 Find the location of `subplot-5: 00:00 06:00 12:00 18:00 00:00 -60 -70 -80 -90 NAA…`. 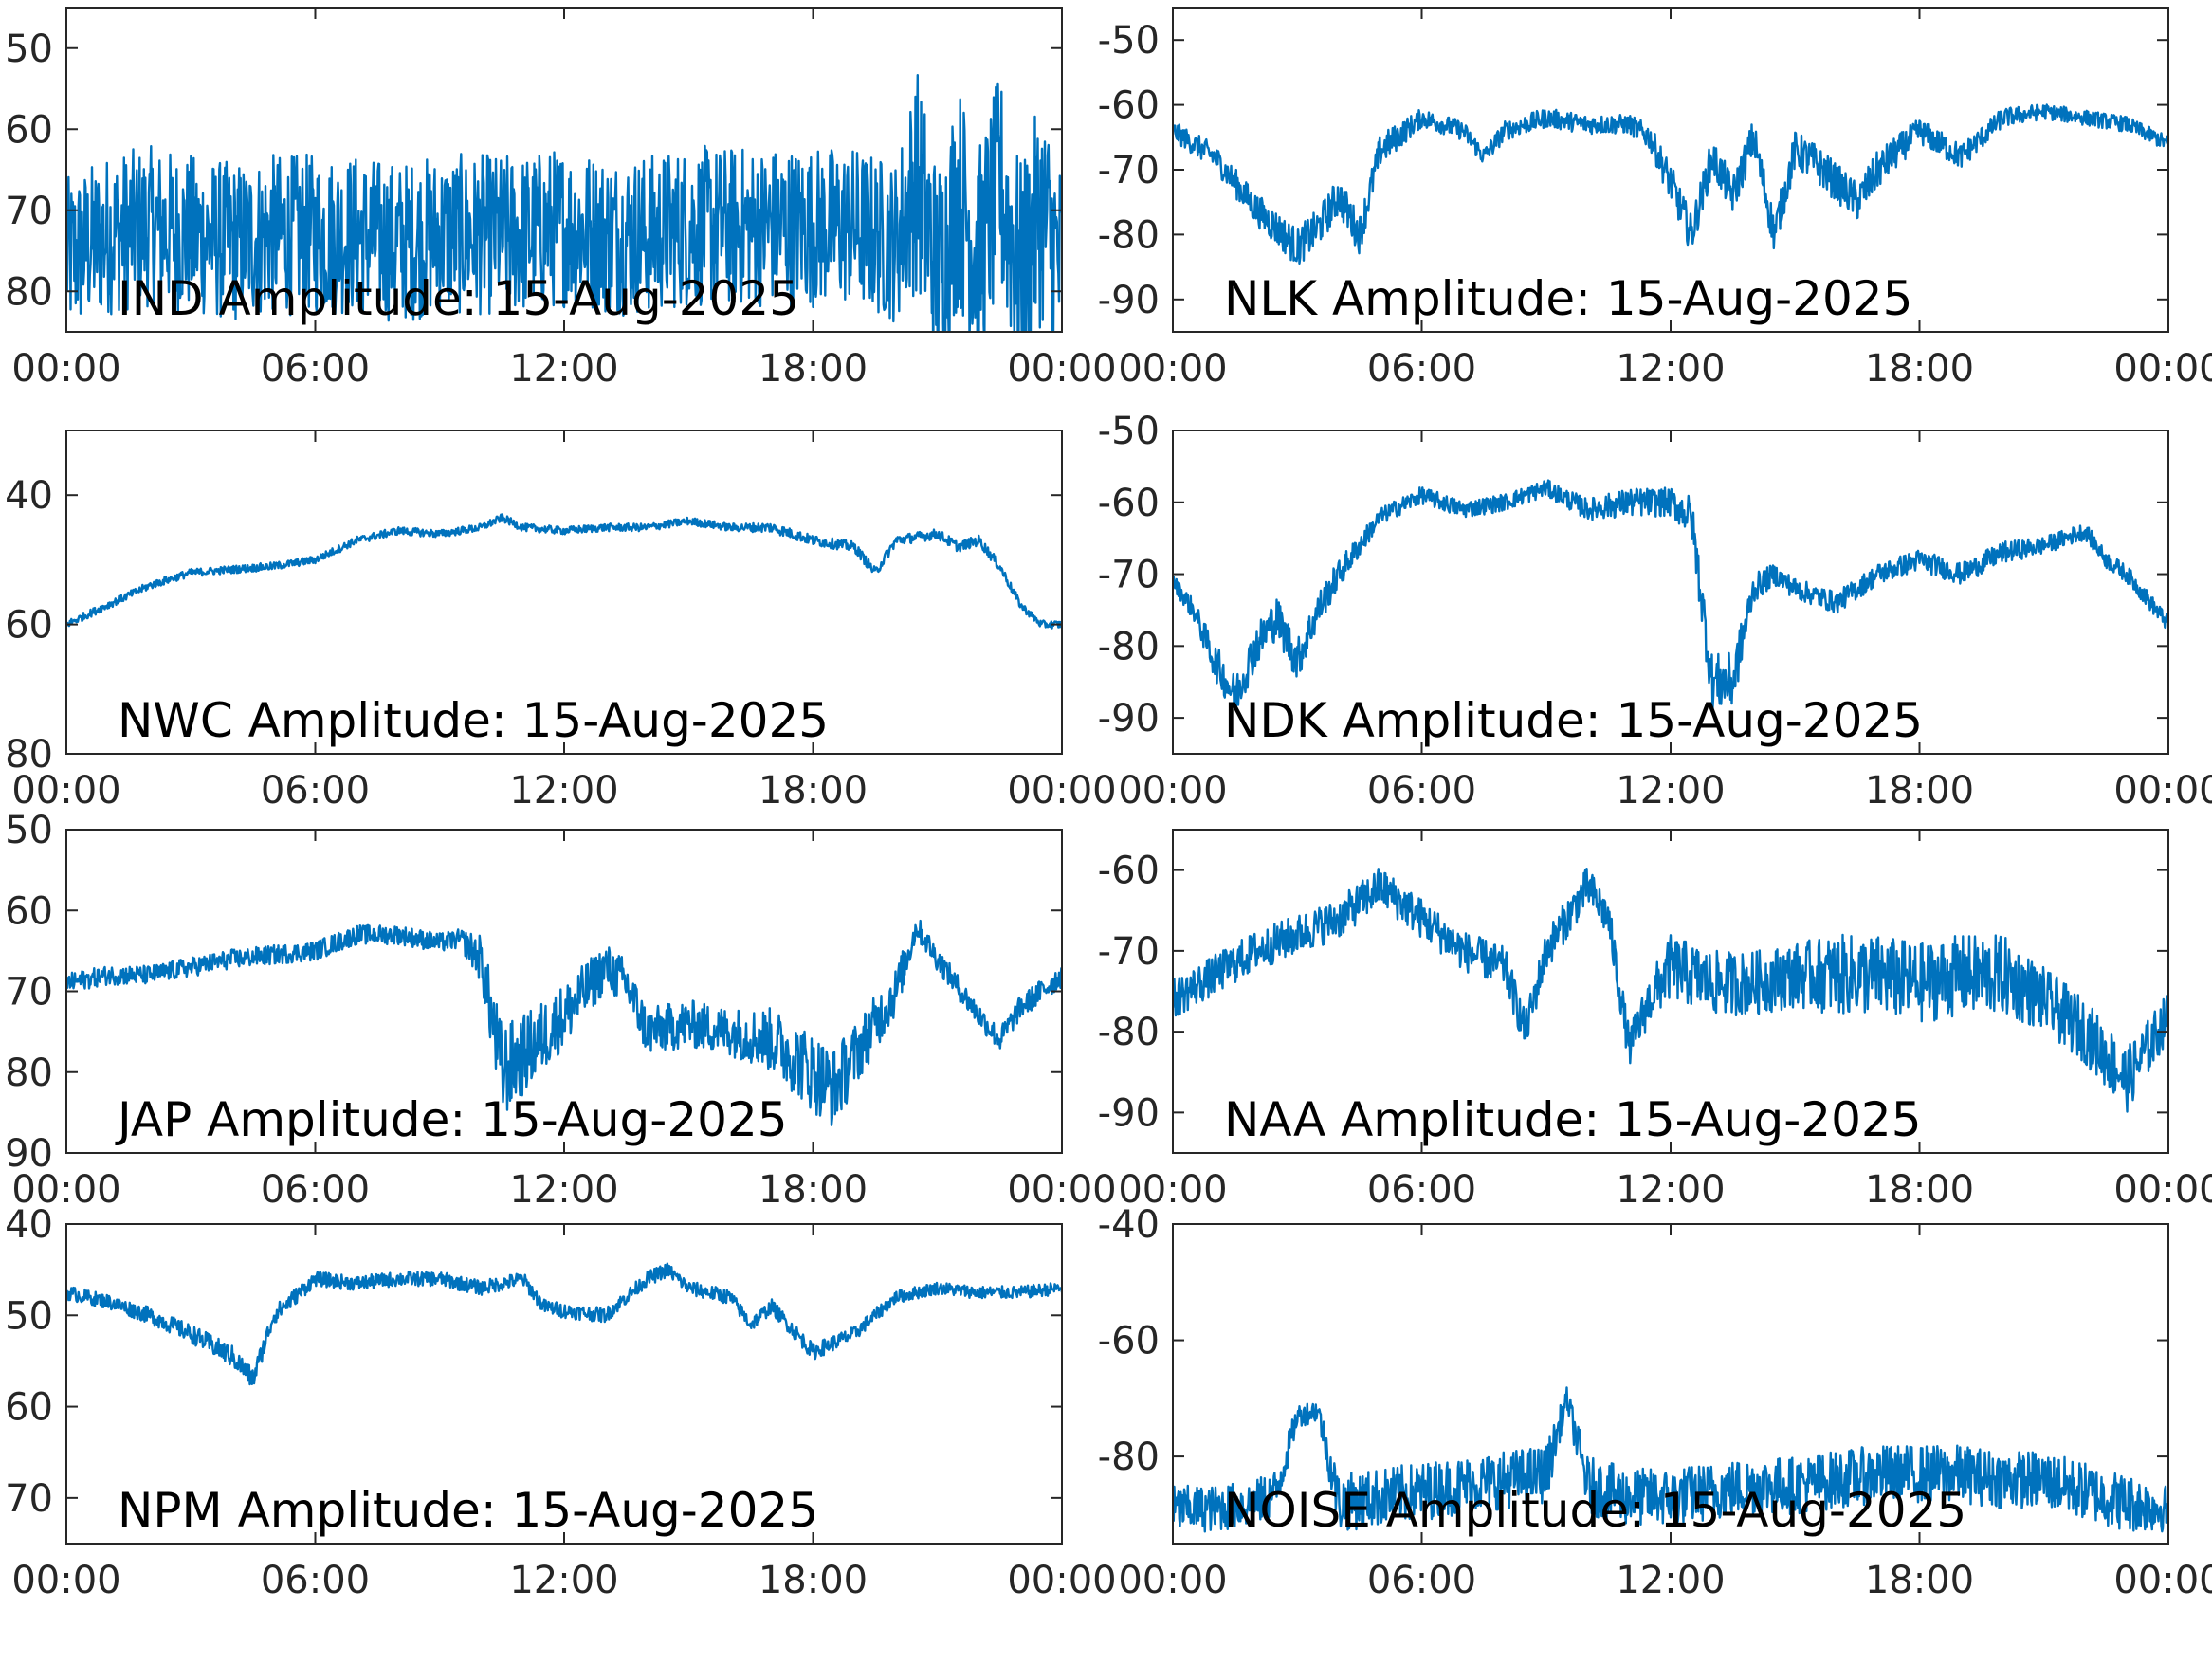

subplot-5: 00:00 06:00 12:00 18:00 00:00 -60 -70 -80 -90 NAA… is located at coordinates (1655, 1020).